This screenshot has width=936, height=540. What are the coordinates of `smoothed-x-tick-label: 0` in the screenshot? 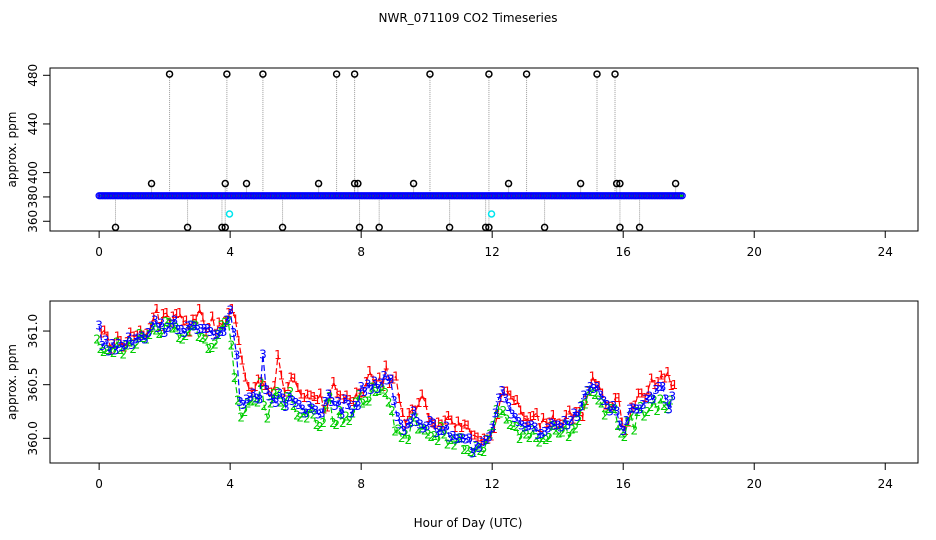 It's located at (99, 484).